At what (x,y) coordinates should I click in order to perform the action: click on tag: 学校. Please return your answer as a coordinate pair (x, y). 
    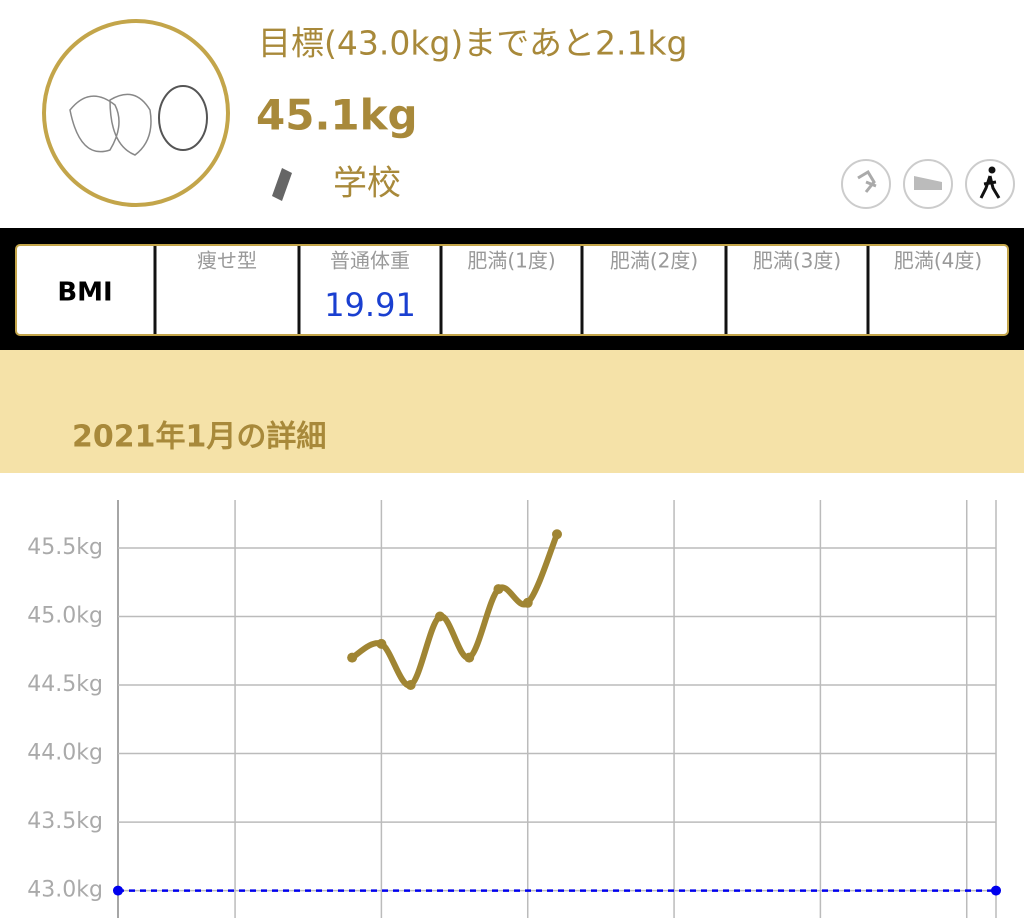
    Looking at the image, I should click on (367, 184).